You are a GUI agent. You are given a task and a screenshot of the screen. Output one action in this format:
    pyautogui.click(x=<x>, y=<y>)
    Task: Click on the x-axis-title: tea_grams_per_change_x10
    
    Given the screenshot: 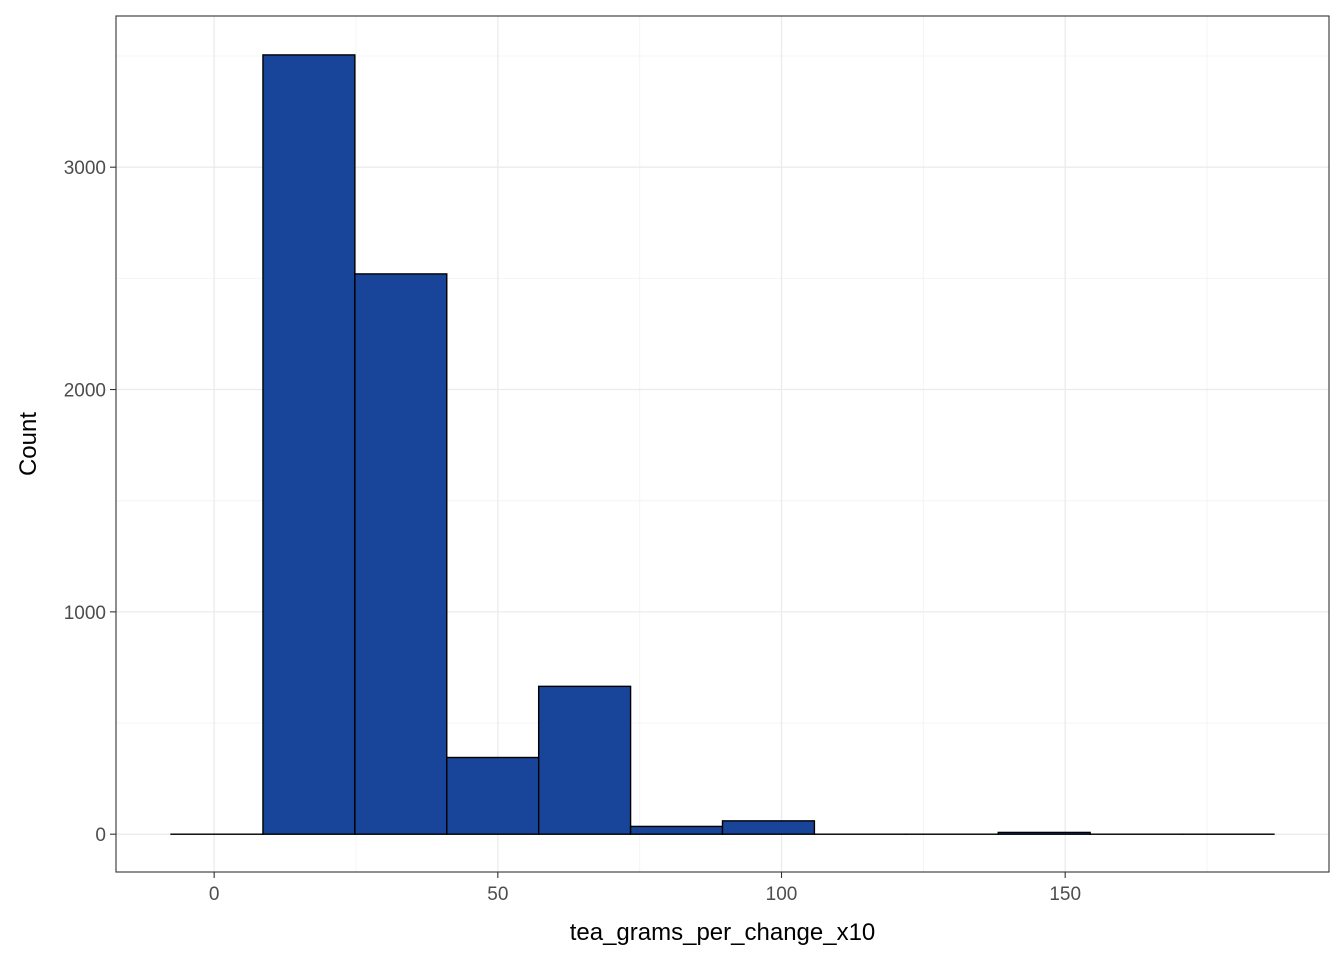 What is the action you would take?
    pyautogui.click(x=723, y=932)
    